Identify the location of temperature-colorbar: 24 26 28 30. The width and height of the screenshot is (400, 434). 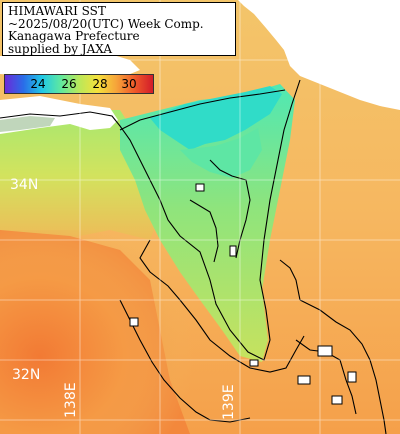
(79, 84).